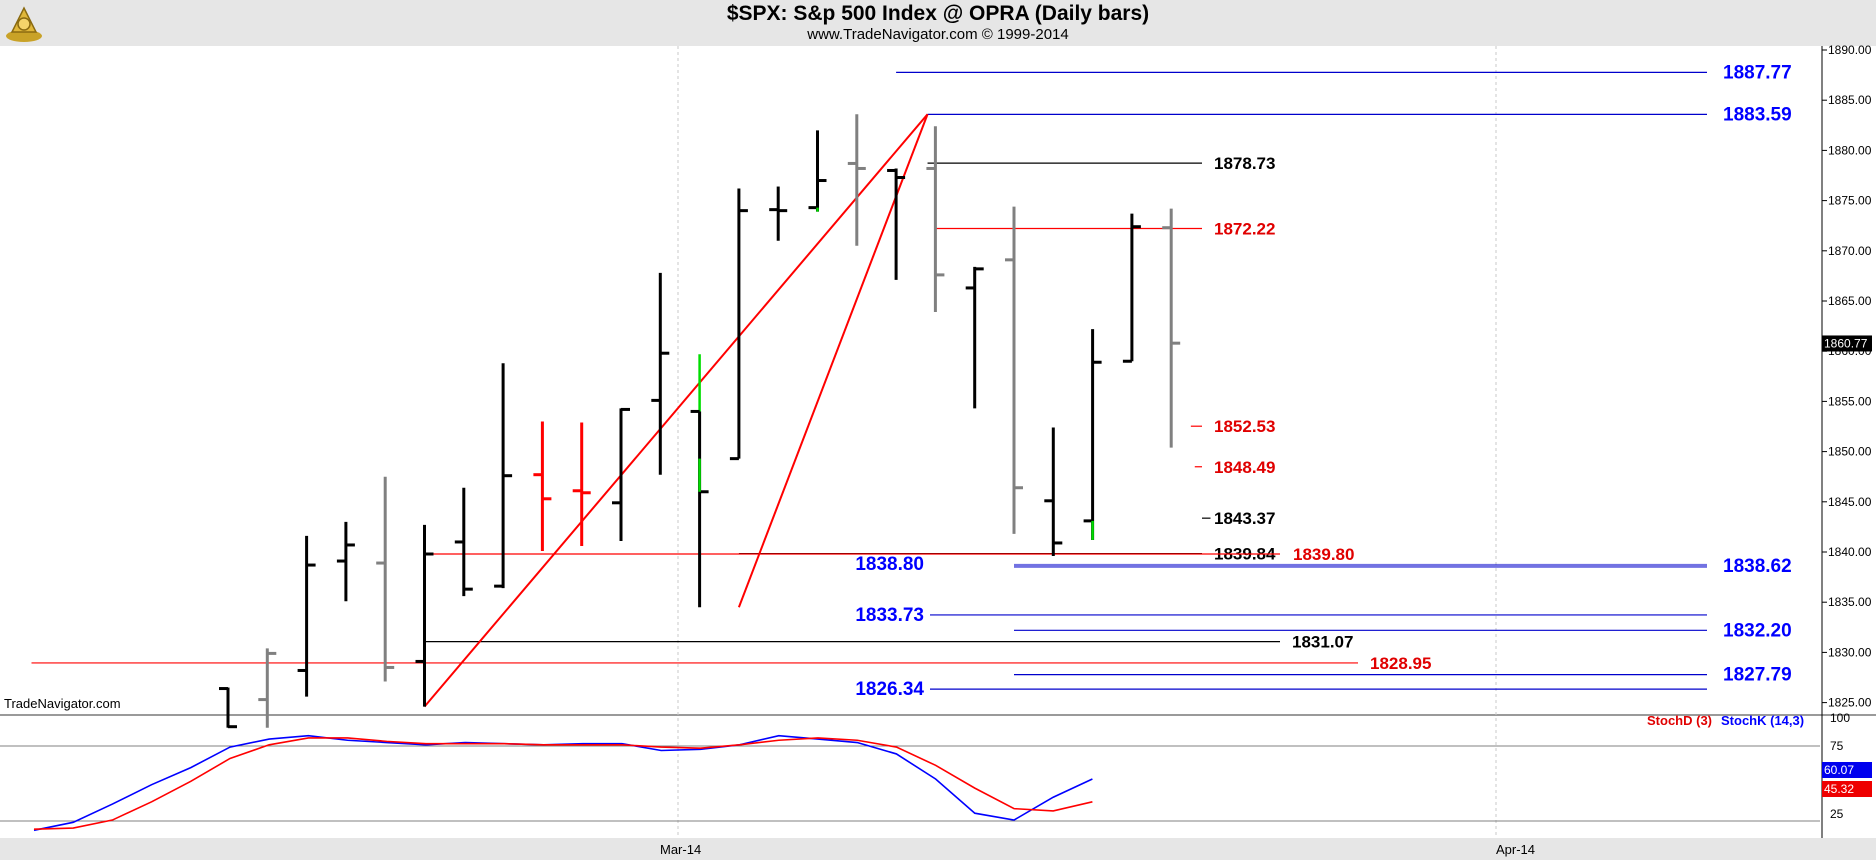  What do you see at coordinates (1840, 718) in the screenshot?
I see `stoch-tick-label: 100` at bounding box center [1840, 718].